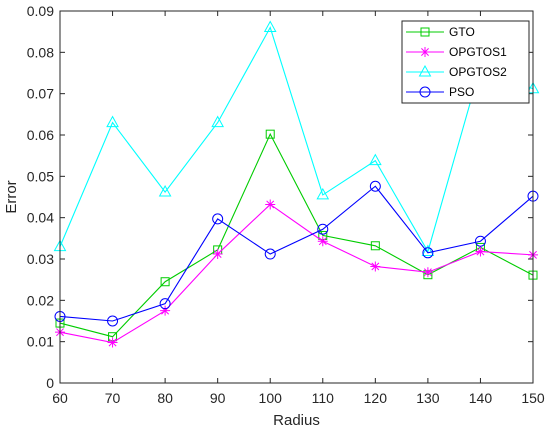 The image size is (550, 431). Describe the element at coordinates (40, 94) in the screenshot. I see `y-tick-label: 0.07` at that location.